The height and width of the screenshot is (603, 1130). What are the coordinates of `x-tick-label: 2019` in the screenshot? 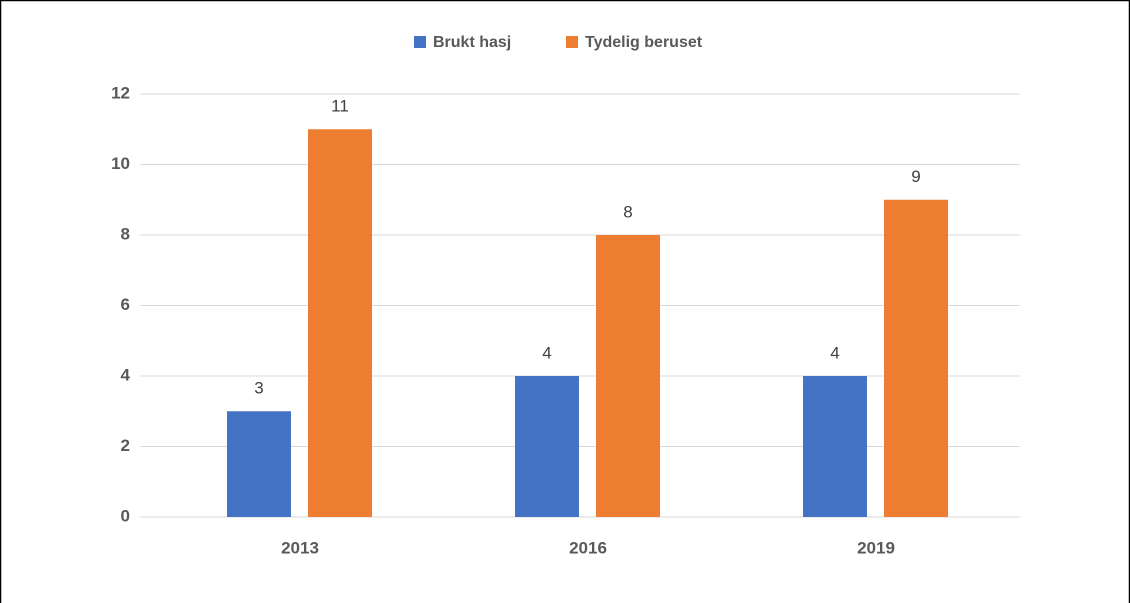 It's located at (876, 547).